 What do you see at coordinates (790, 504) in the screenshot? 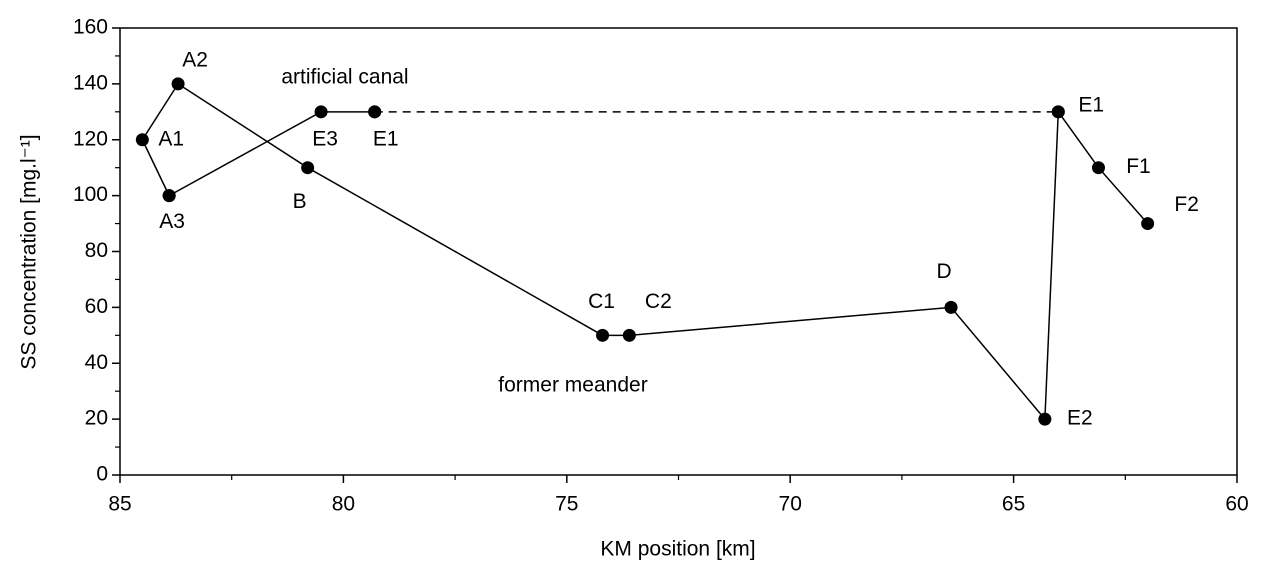
I see `x-tick-label: 70` at bounding box center [790, 504].